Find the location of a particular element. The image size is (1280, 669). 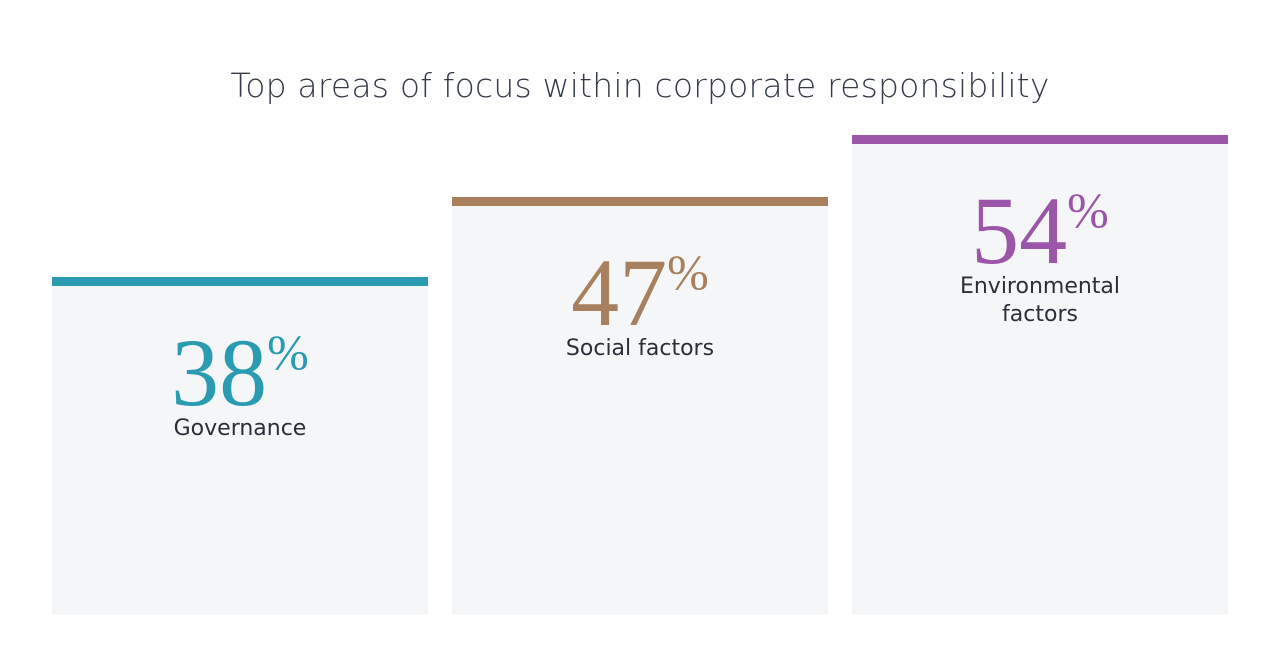

category-label: Social factors is located at coordinates (640, 349).